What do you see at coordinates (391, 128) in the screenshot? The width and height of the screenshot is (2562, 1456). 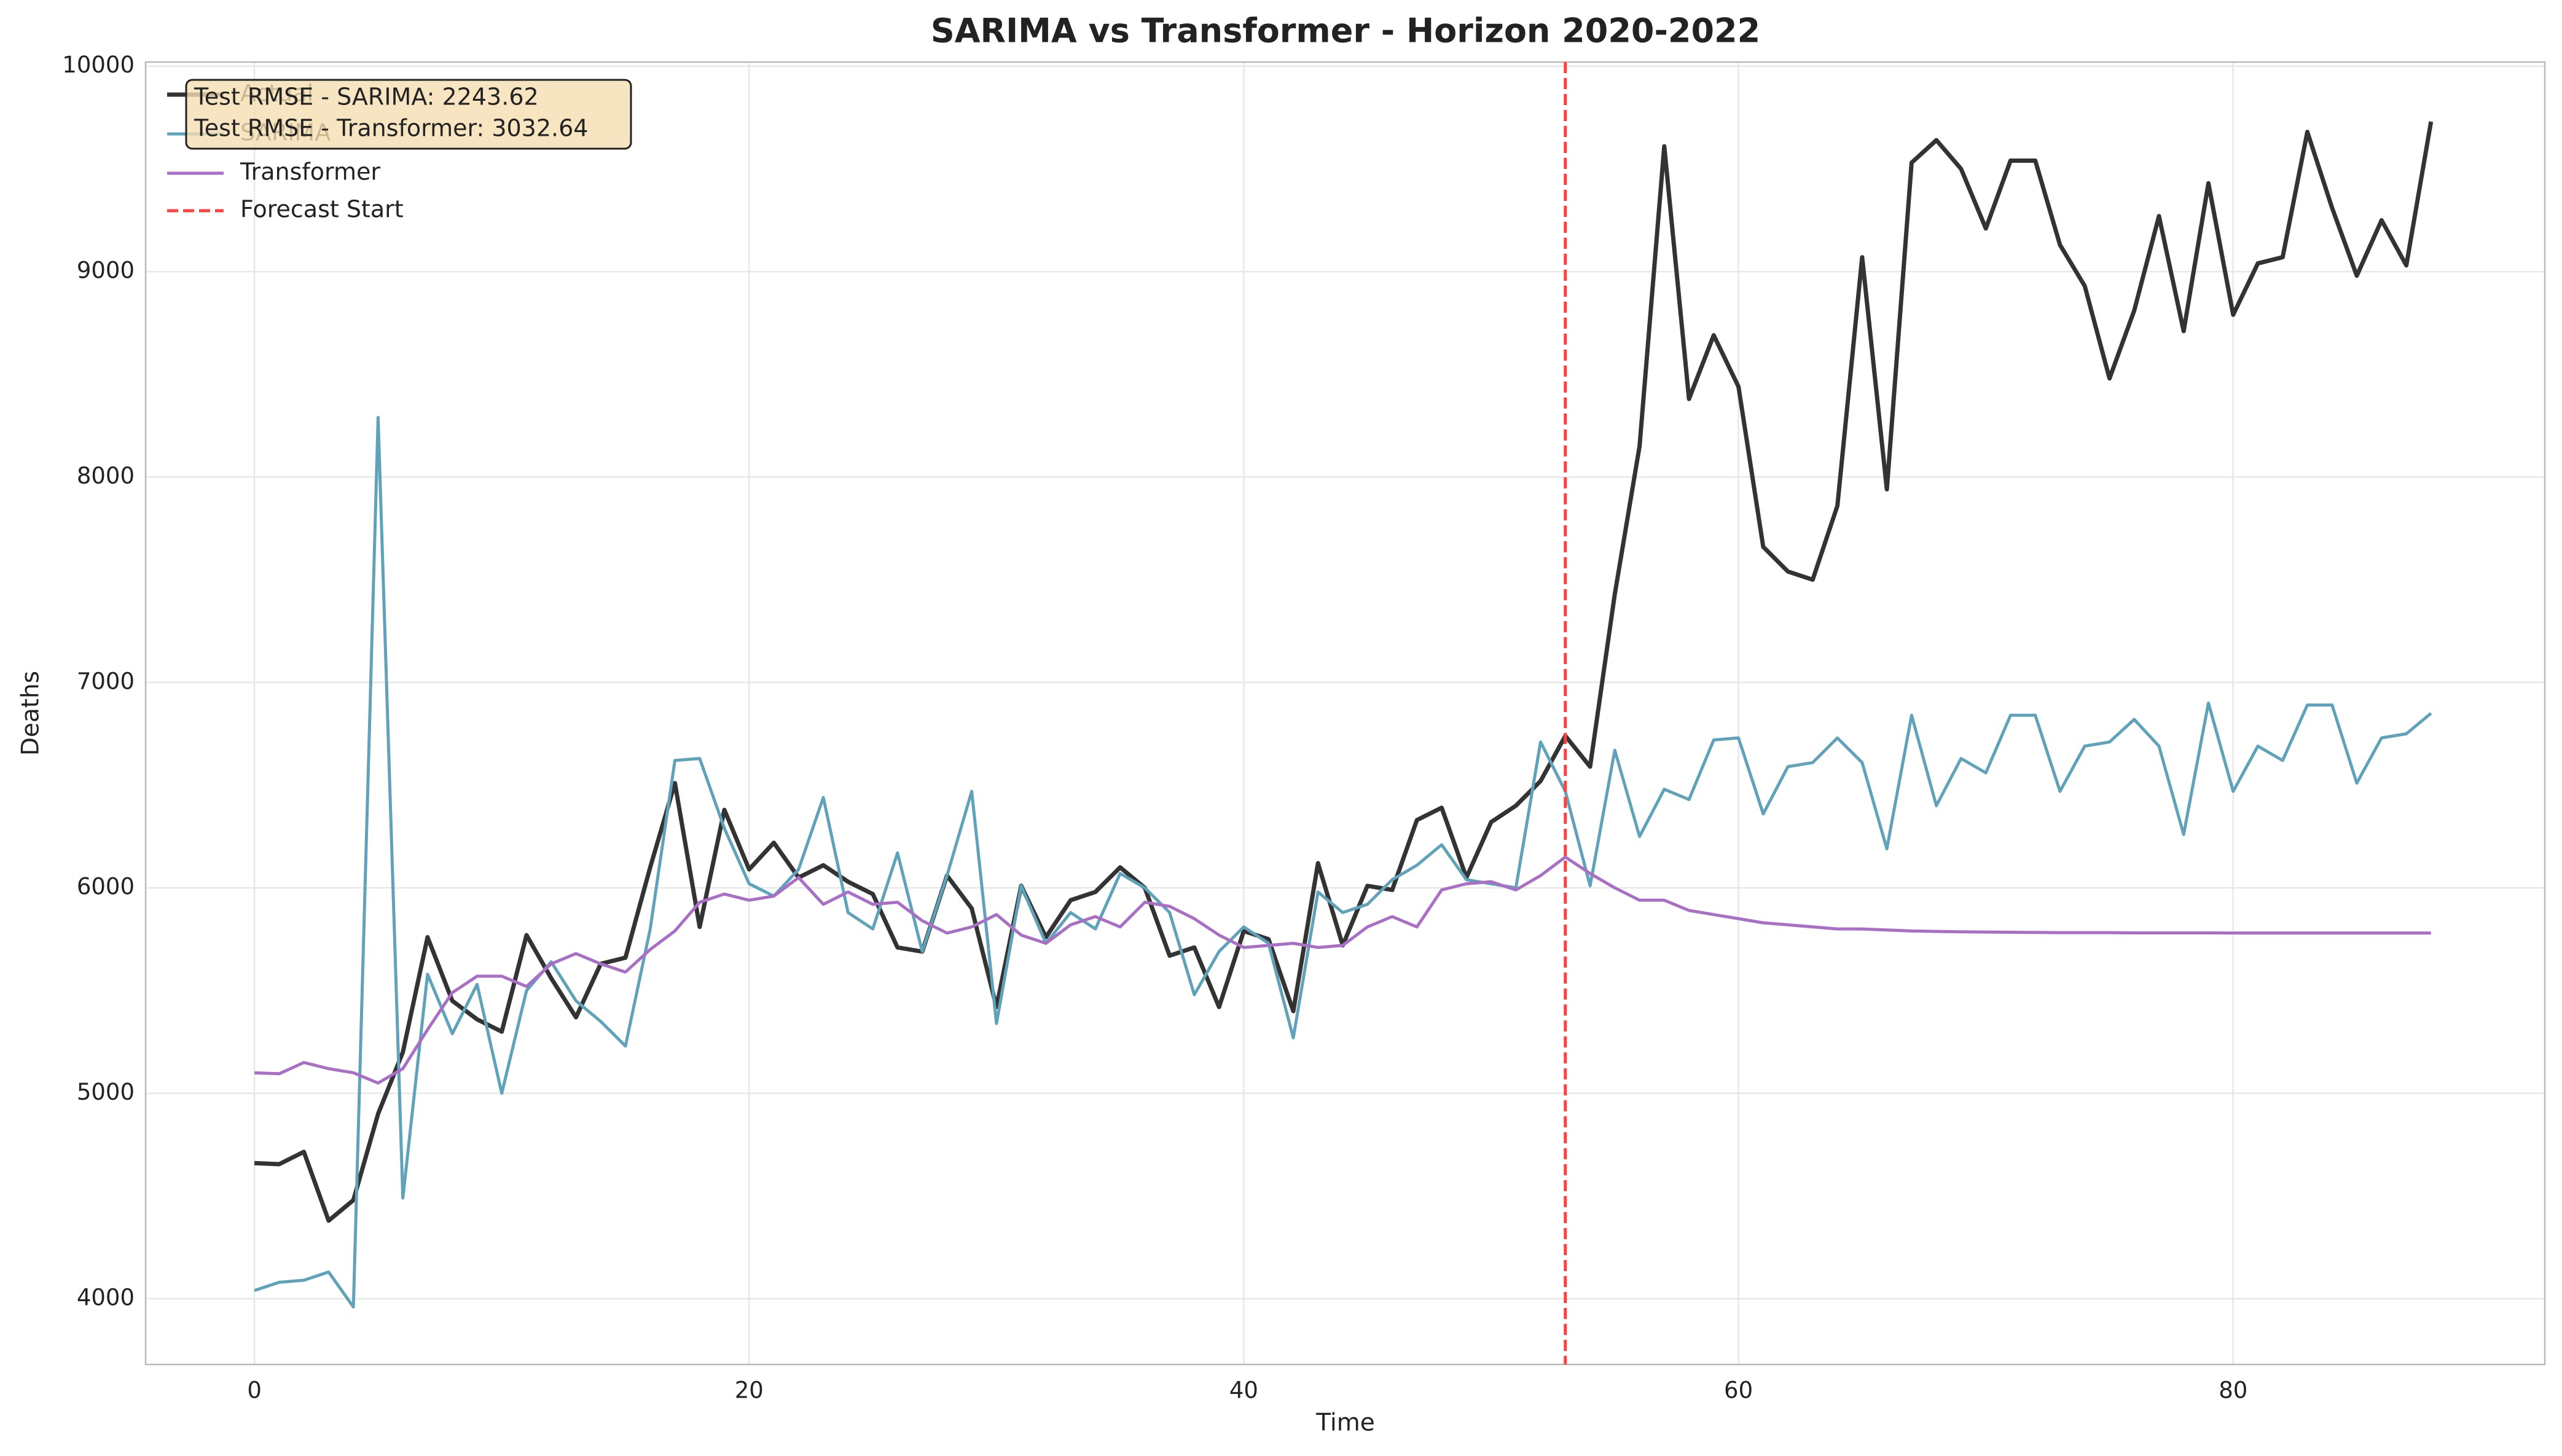 I see `annotation: Test RMSE - Transformer: 3032.64` at bounding box center [391, 128].